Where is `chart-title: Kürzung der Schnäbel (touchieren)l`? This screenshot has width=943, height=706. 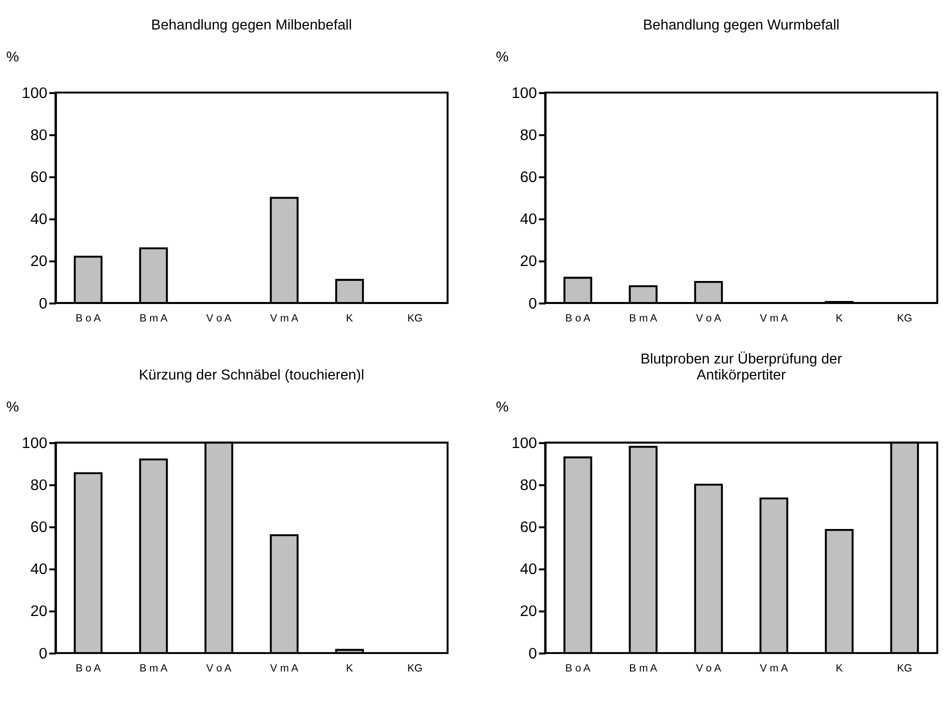
chart-title: Kürzung der Schnäbel (touchieren)l is located at coordinates (251, 376).